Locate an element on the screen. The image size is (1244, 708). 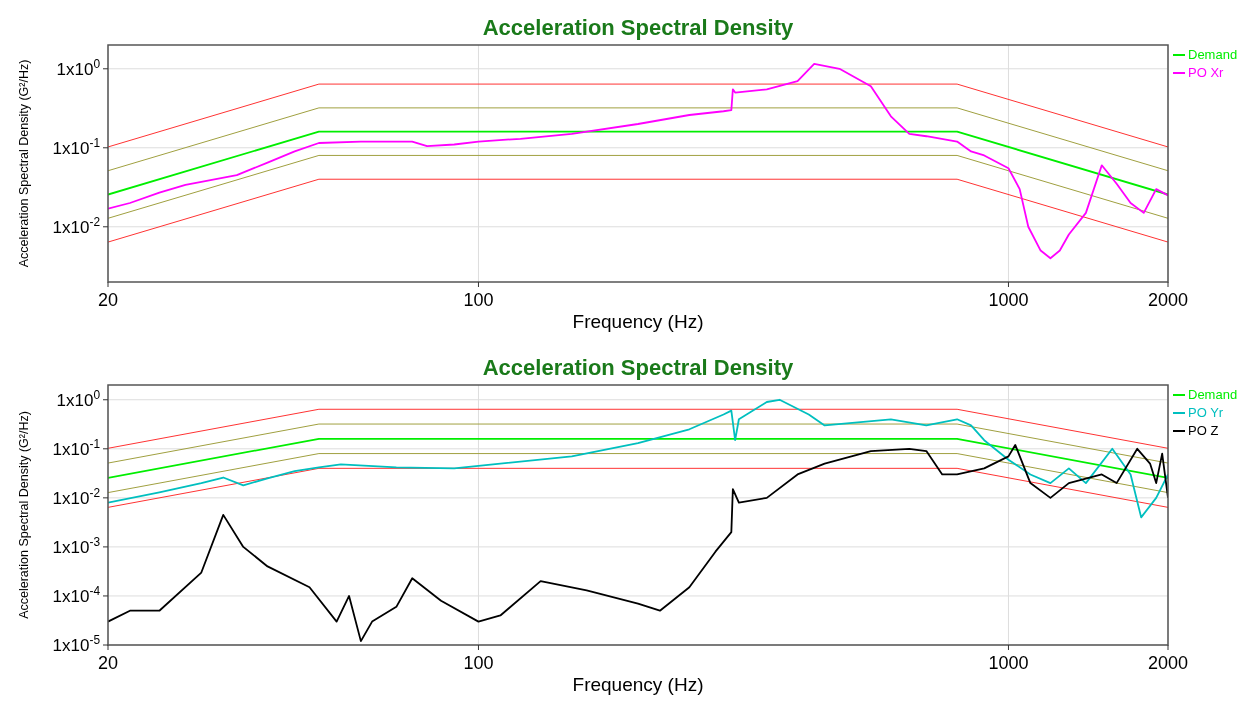
y-tick-label: 1x10$^{-5}$ is located at coordinates (76, 644).